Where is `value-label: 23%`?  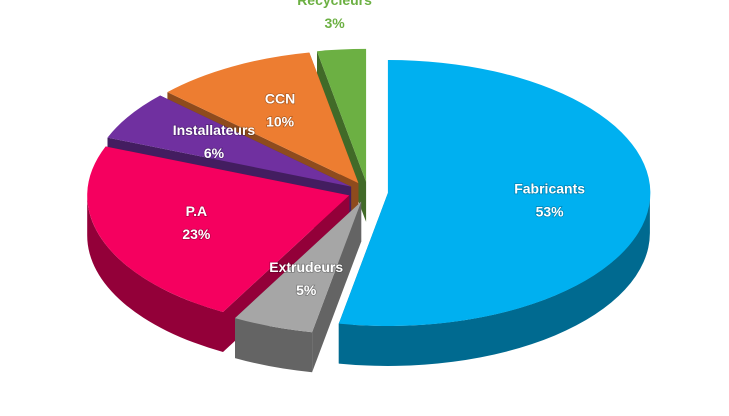 value-label: 23% is located at coordinates (196, 234).